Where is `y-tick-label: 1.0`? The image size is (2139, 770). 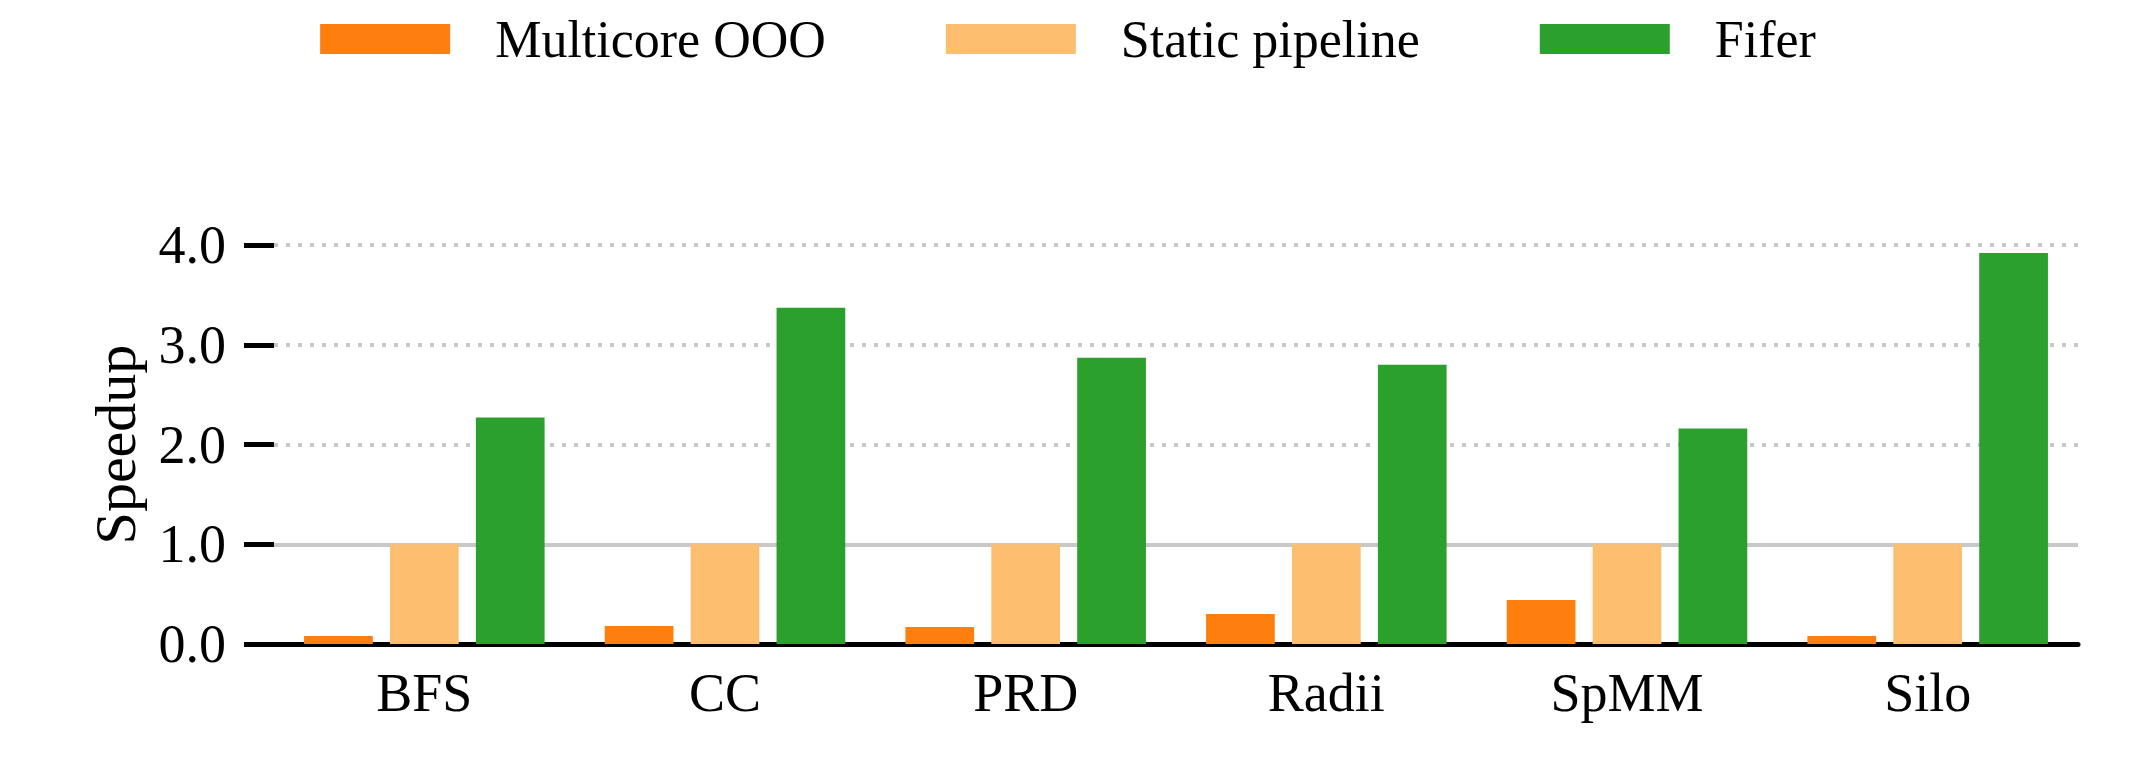
y-tick-label: 1.0 is located at coordinates (192, 544).